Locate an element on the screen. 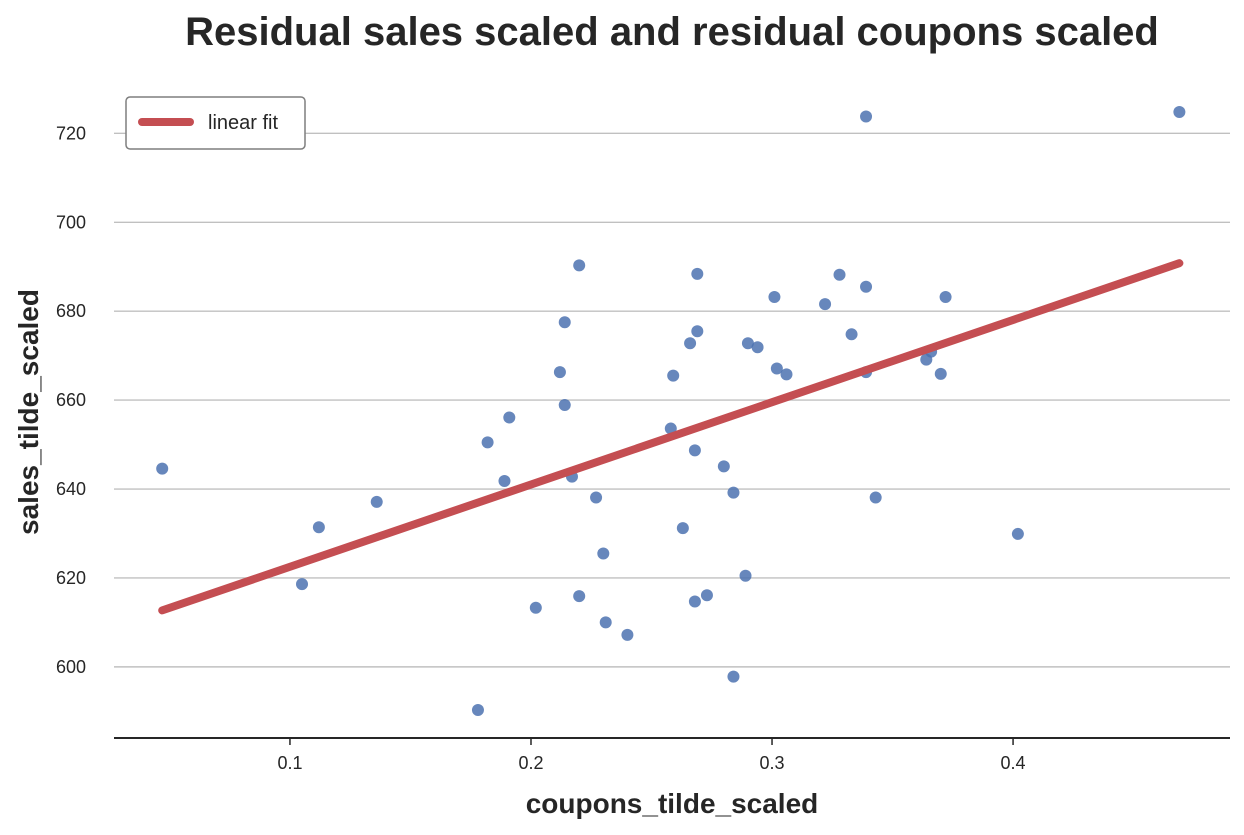 The image size is (1244, 835). legend-label-linear-fit: linear fit is located at coordinates (243, 123).